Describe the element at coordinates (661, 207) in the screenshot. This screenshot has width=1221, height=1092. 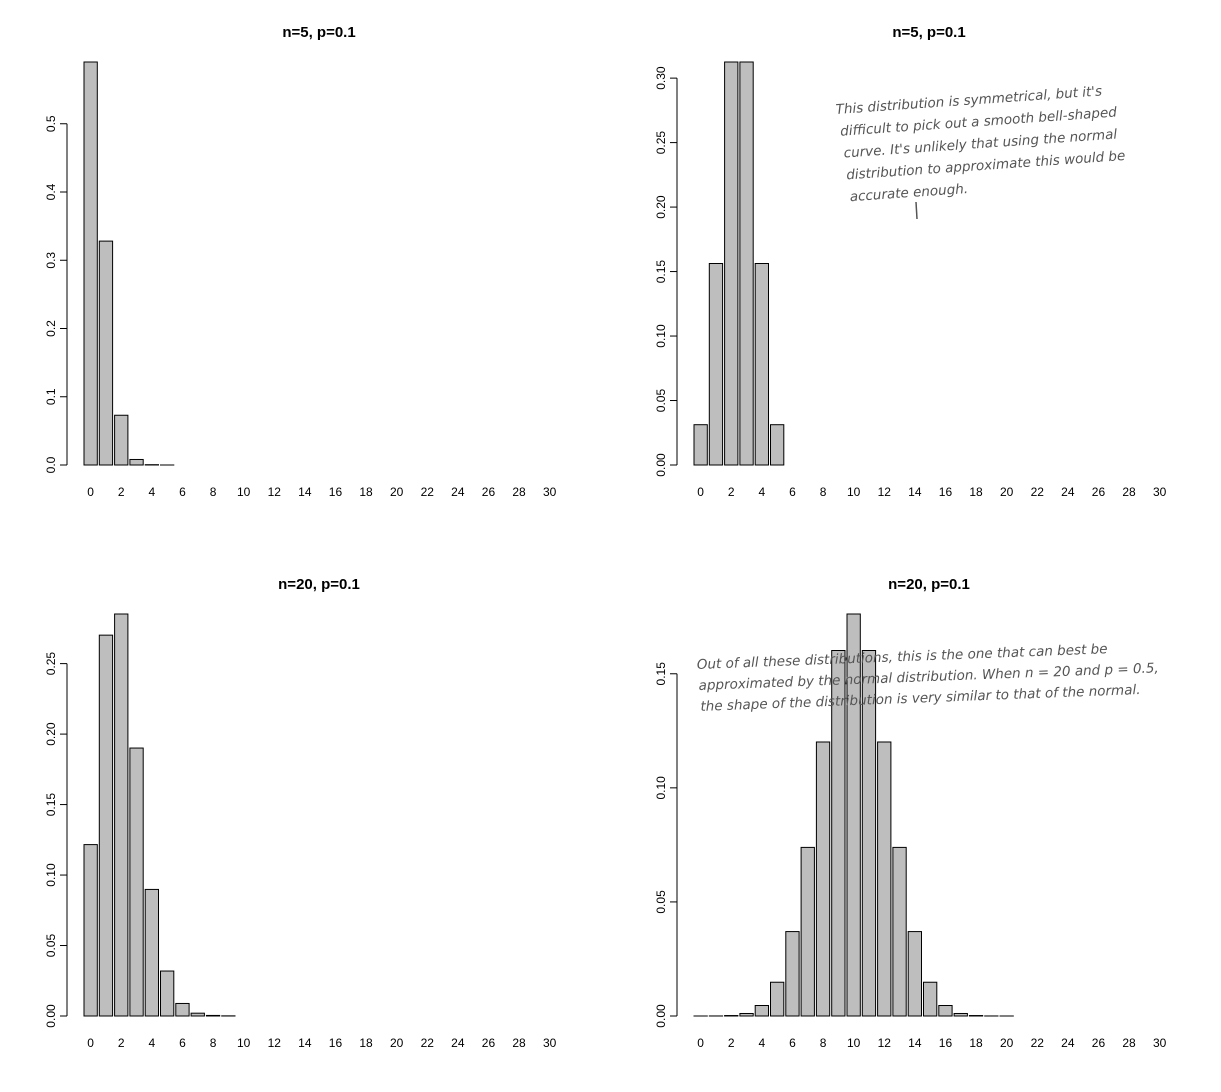
I see `y-tick-label-2-4: 0.20` at that location.